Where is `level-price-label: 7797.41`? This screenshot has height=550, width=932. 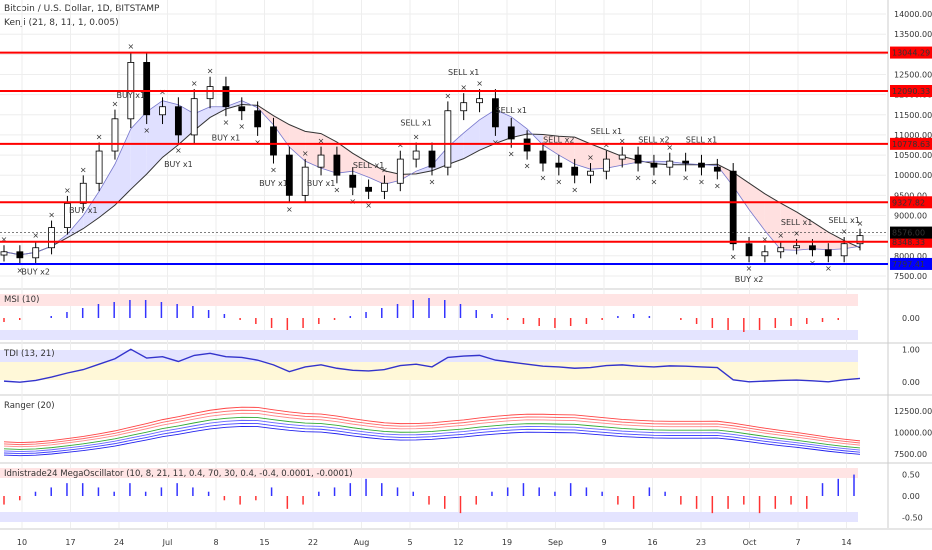
level-price-label: 7797.41 is located at coordinates (908, 264).